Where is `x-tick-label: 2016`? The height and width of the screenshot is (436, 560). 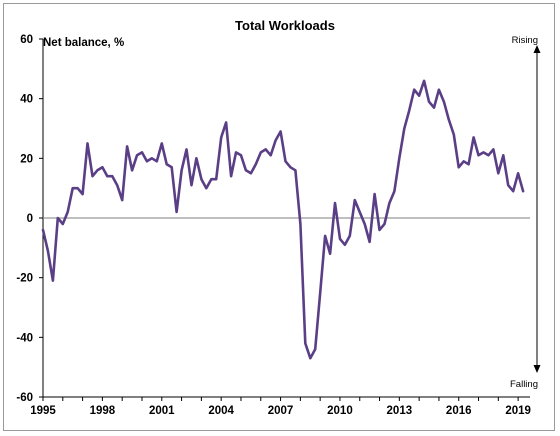 x-tick-label: 2016 is located at coordinates (459, 411).